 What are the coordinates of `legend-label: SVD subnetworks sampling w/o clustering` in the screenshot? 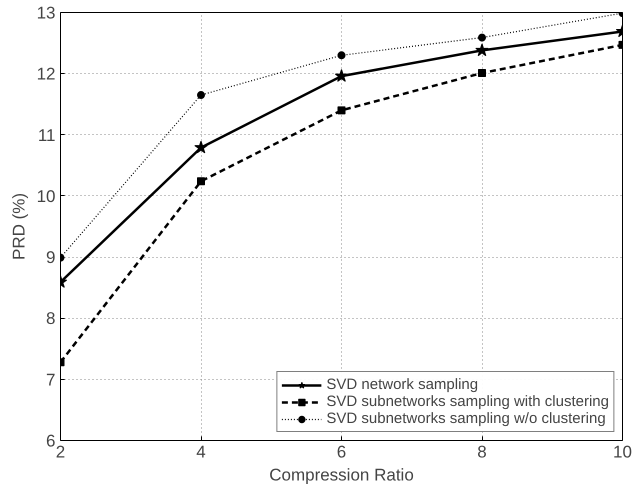 It's located at (466, 418).